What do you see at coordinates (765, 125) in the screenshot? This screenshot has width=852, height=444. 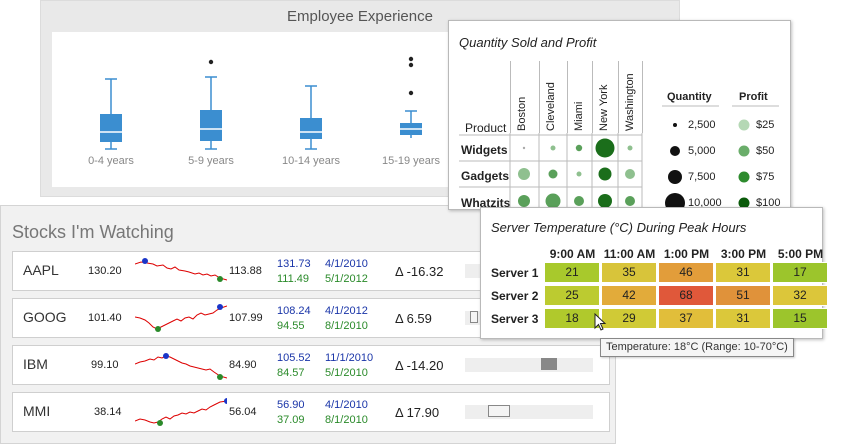 I see `legend-profit-1: $25` at bounding box center [765, 125].